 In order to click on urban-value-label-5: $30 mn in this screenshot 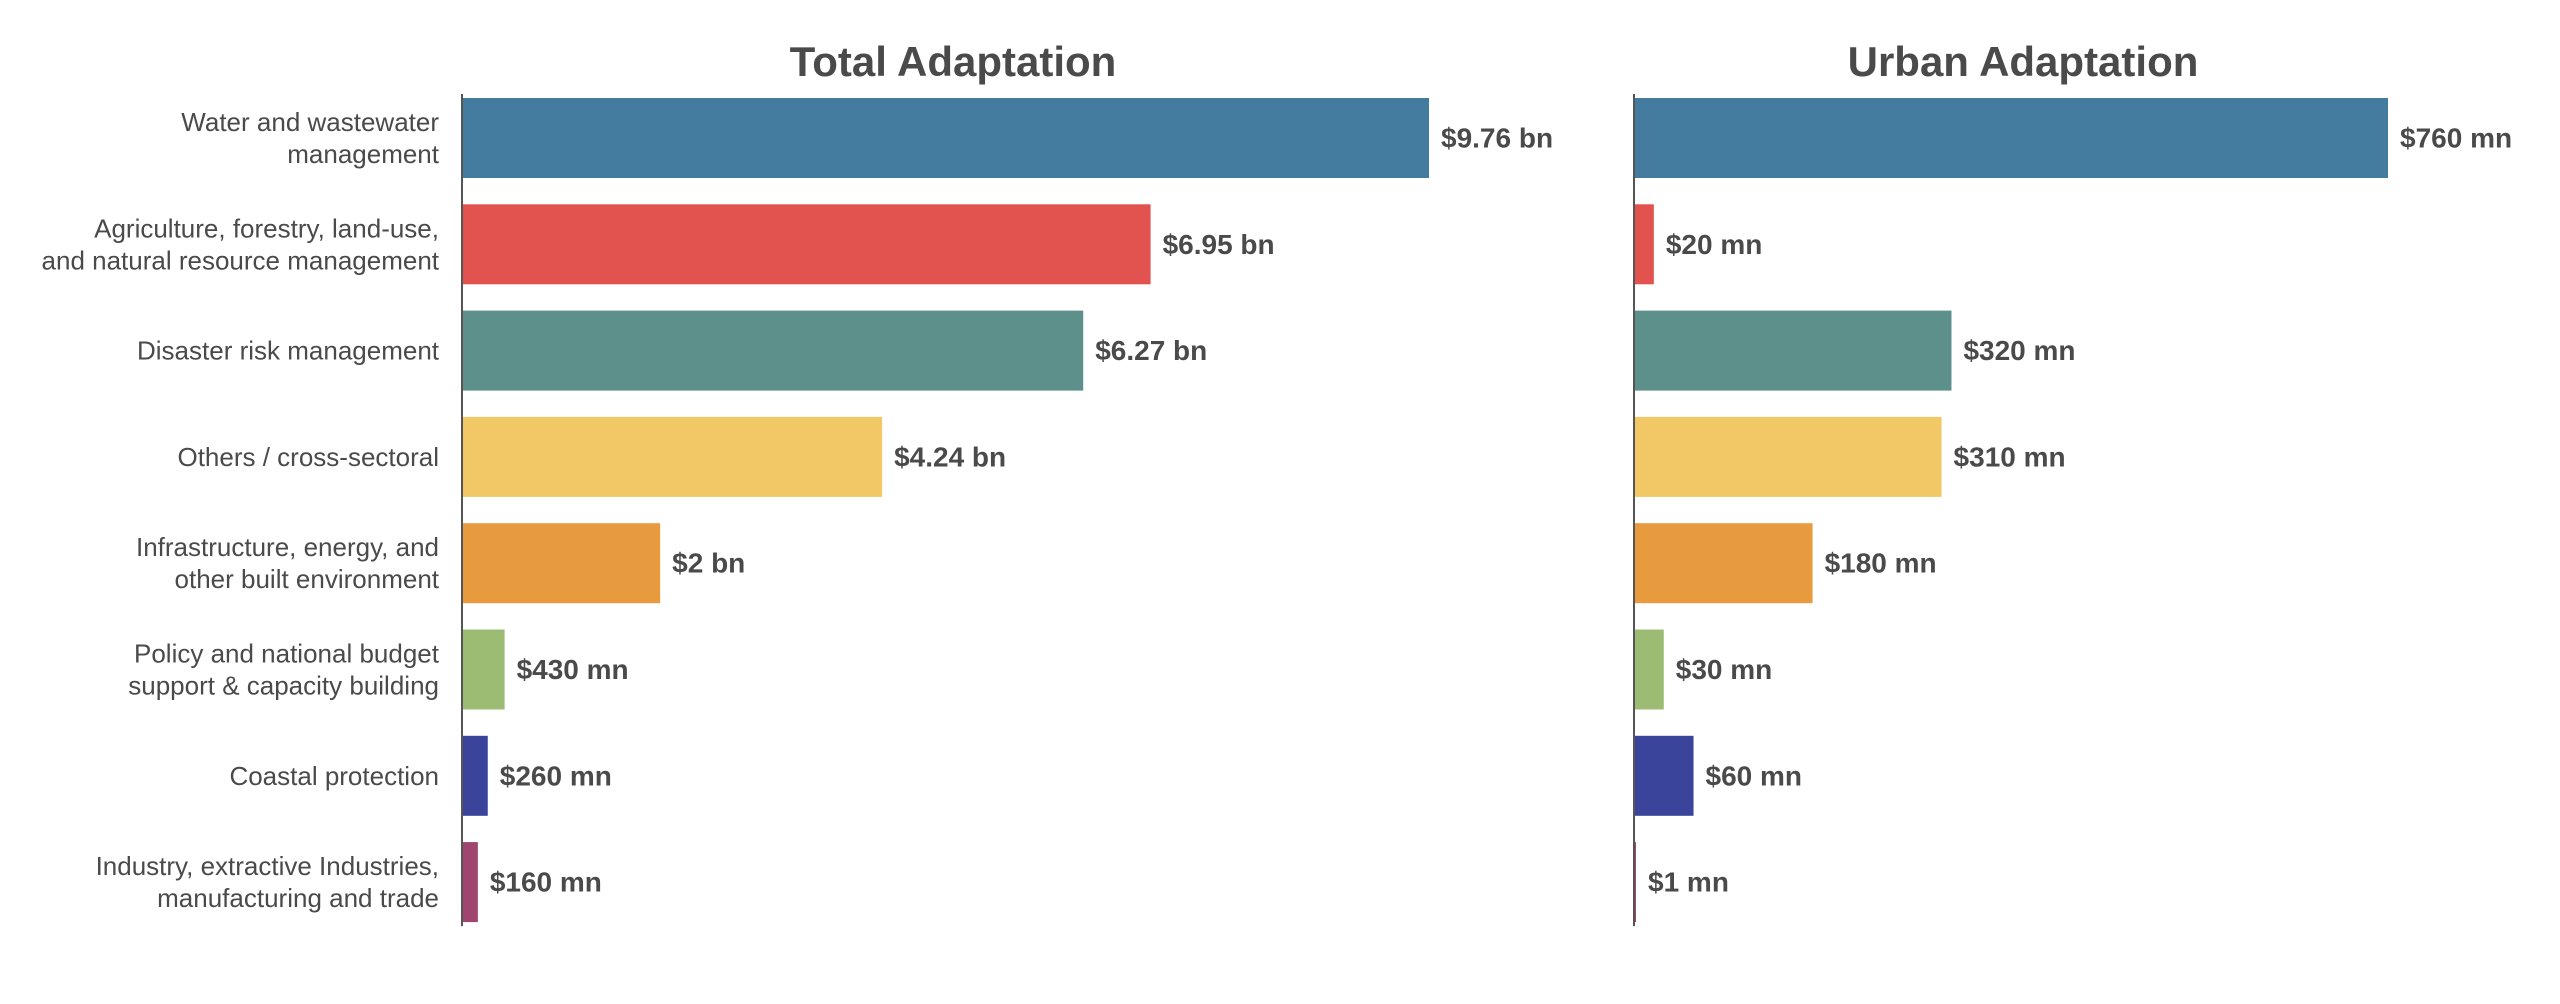, I will do `click(1724, 669)`.